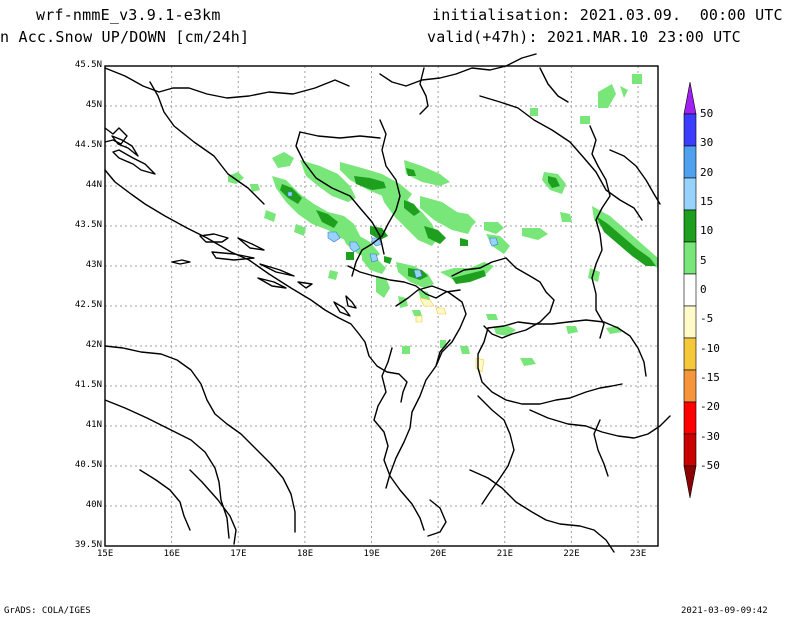 The image size is (800, 618). What do you see at coordinates (93, 185) in the screenshot?
I see `latitude-label: 44N` at bounding box center [93, 185].